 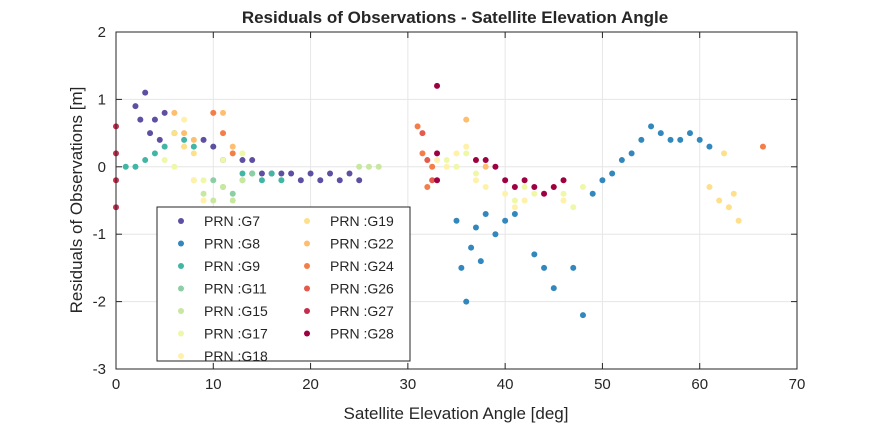 What do you see at coordinates (99, 369) in the screenshot?
I see `y-tick-label: -3` at bounding box center [99, 369].